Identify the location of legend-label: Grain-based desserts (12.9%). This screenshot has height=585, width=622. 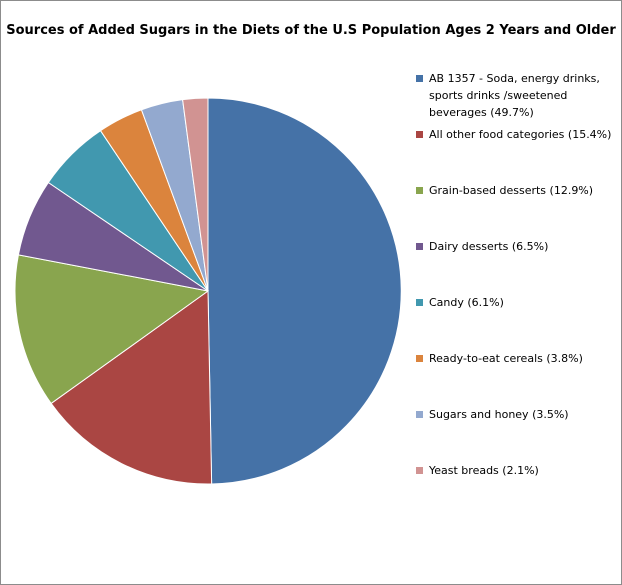
(511, 190).